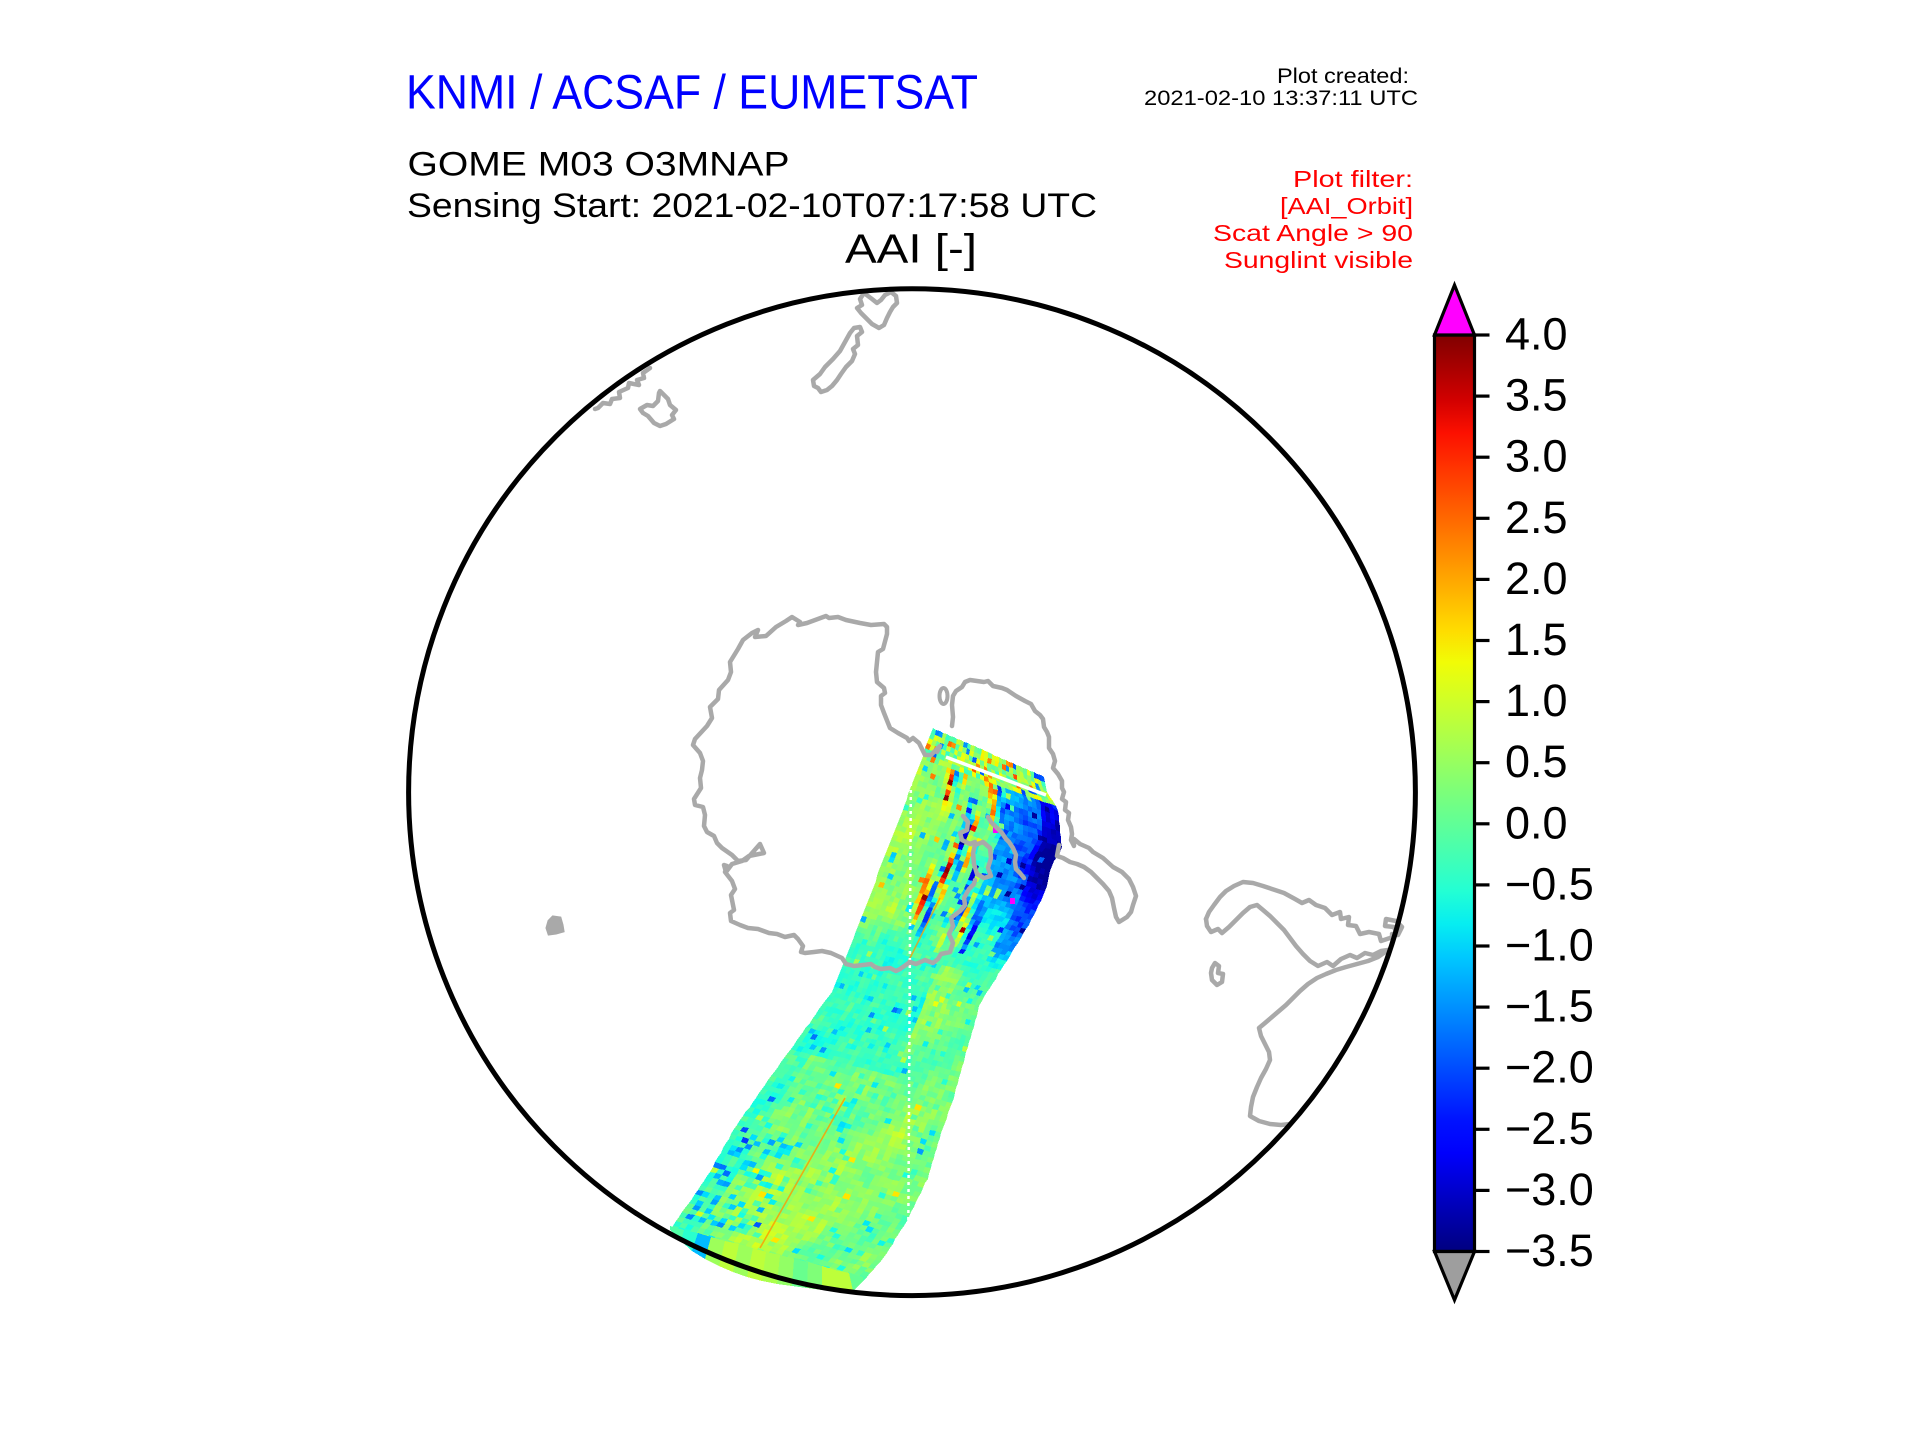 The width and height of the screenshot is (1920, 1440). Describe the element at coordinates (1536, 700) in the screenshot. I see `svg-text: 1.0` at that location.